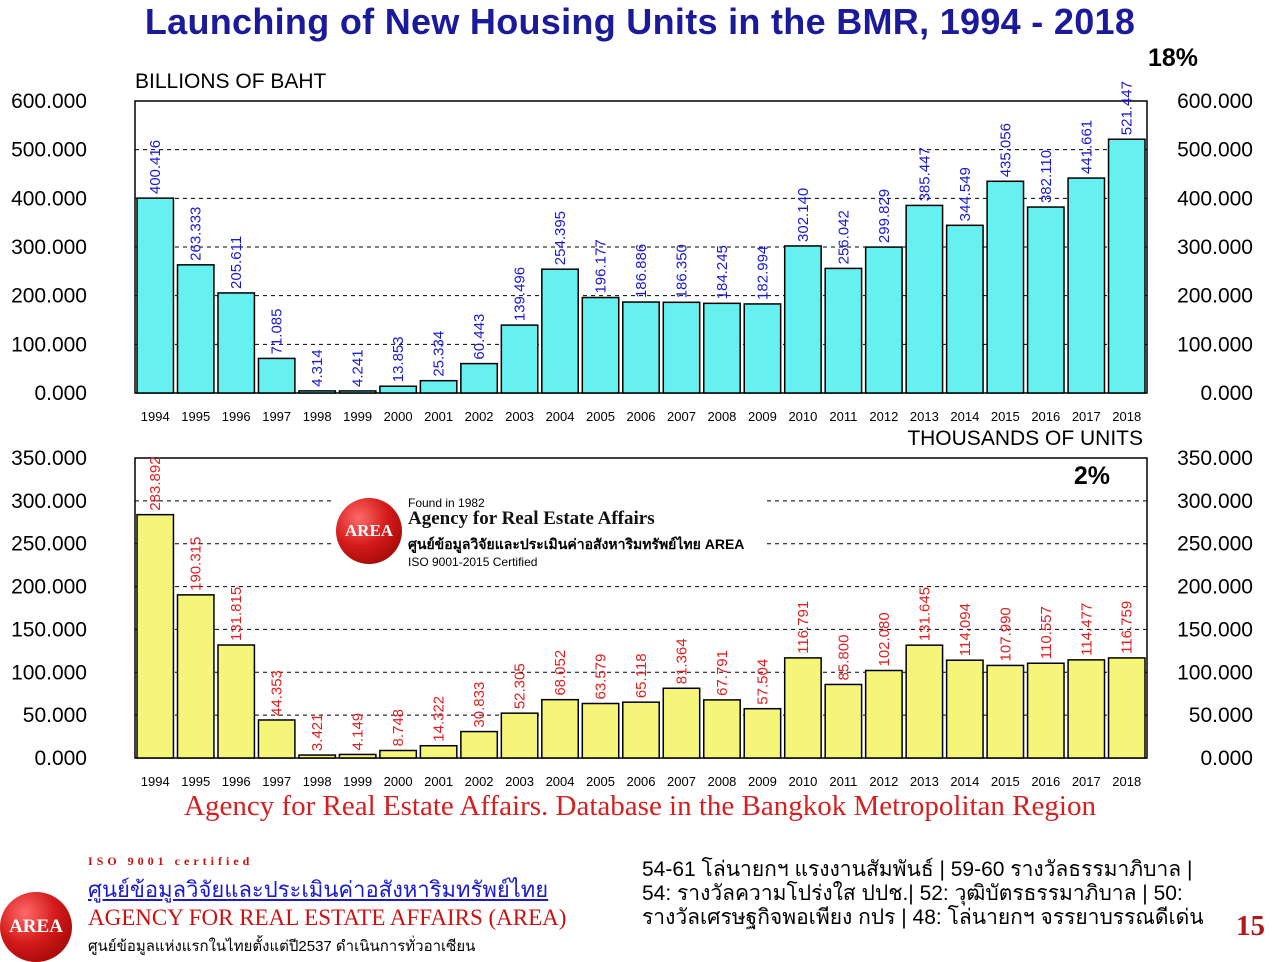 The width and height of the screenshot is (1280, 962). I want to click on bar-2017, so click(1086, 285).